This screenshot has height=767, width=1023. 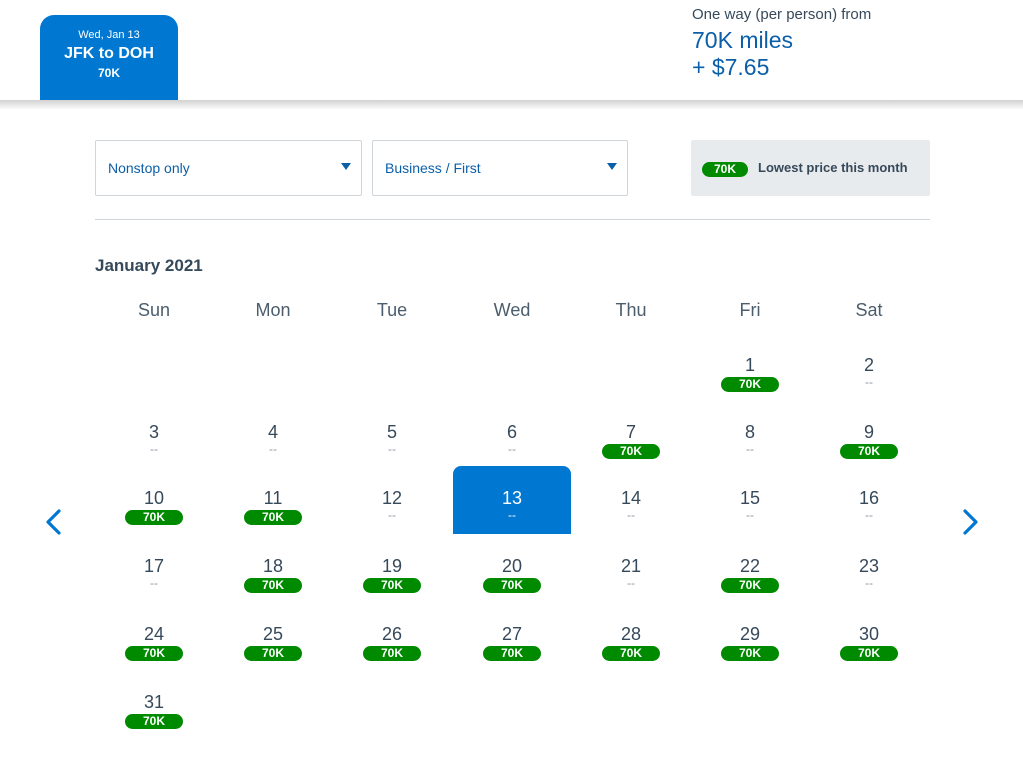 I want to click on calendar-day-16: 16 --, so click(x=869, y=513).